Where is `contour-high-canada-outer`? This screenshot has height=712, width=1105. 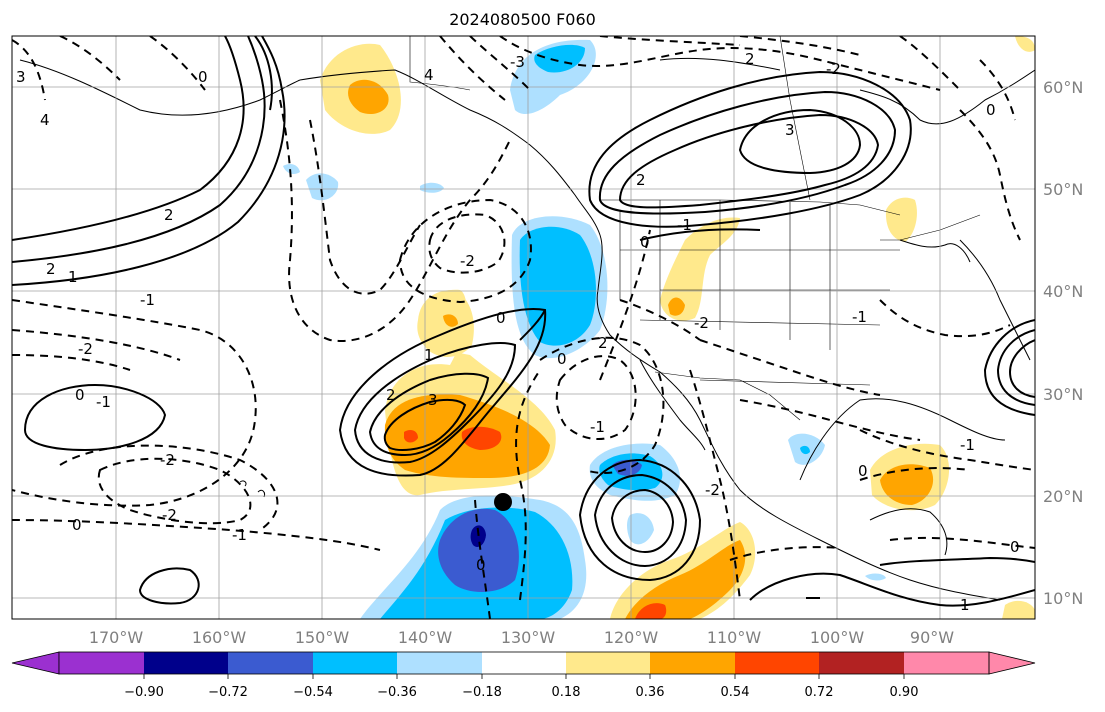
contour-high-canada-outer is located at coordinates (750, 149).